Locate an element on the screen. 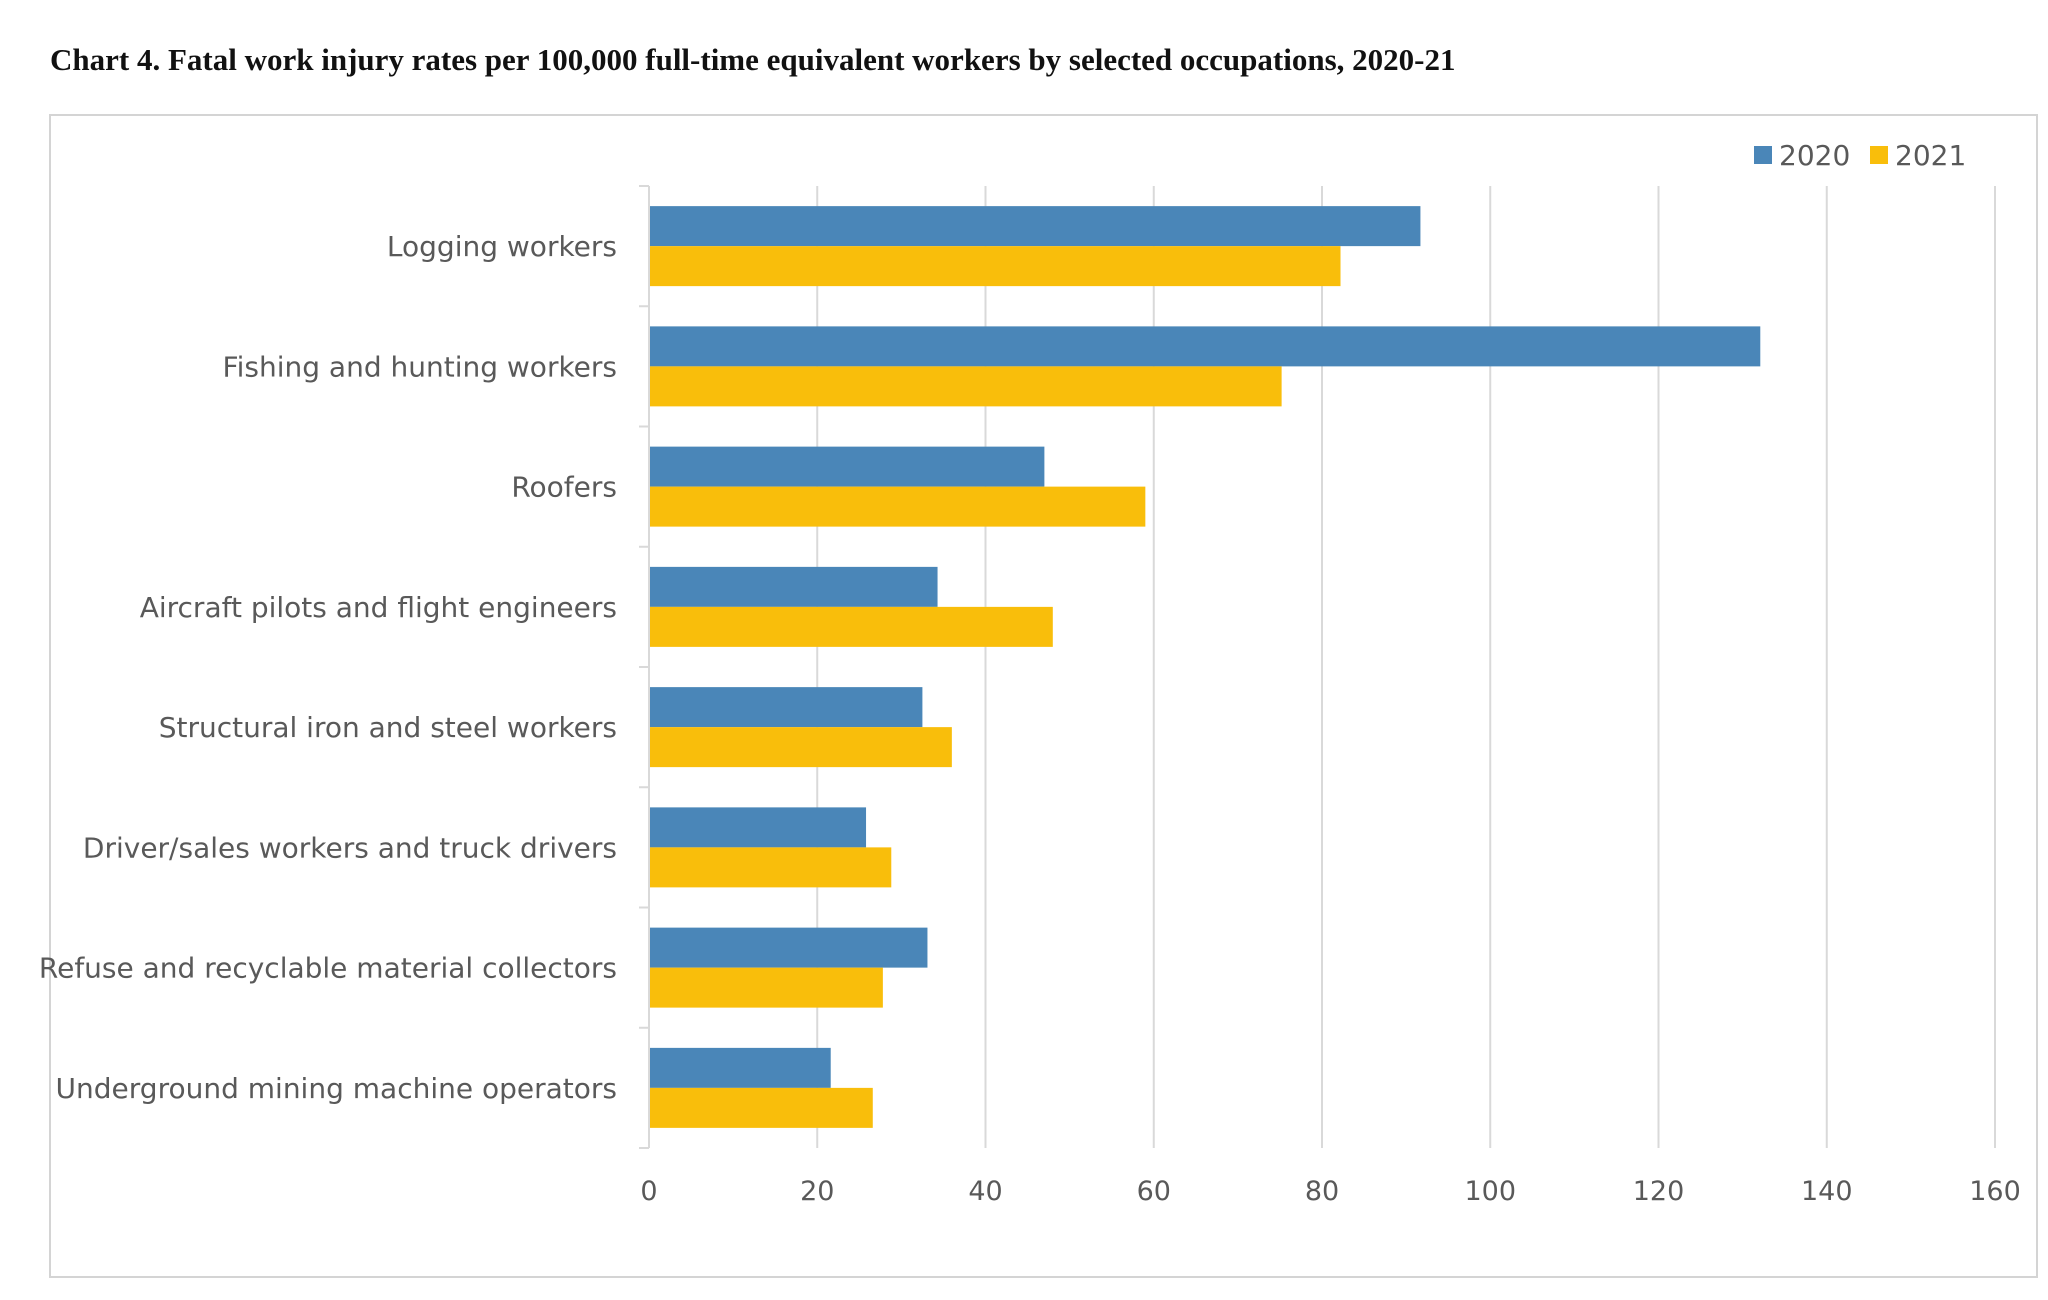 The height and width of the screenshot is (1300, 2048). x-tick-label-80: 80 is located at coordinates (1322, 1191).